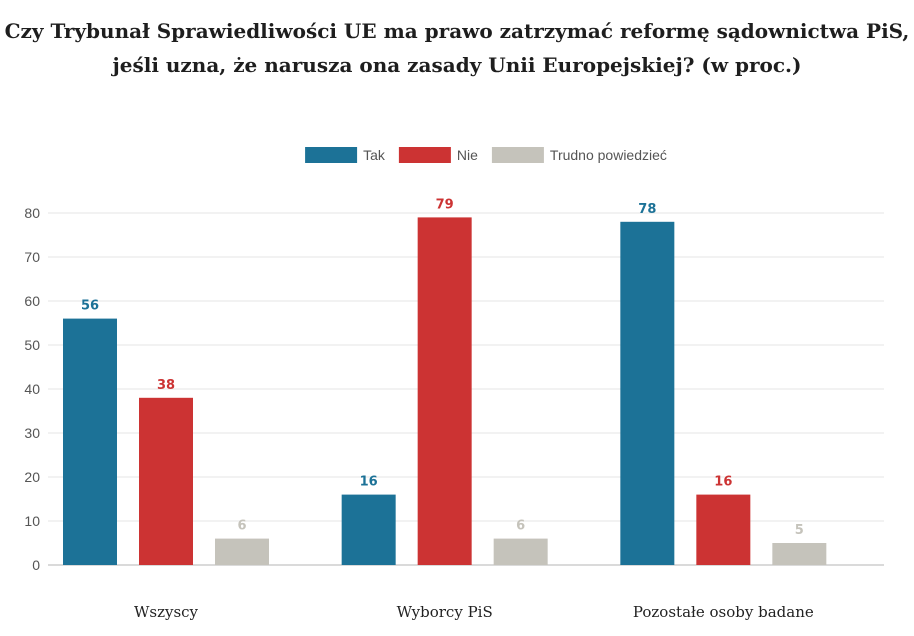  I want to click on bar-1-nie, so click(166, 481).